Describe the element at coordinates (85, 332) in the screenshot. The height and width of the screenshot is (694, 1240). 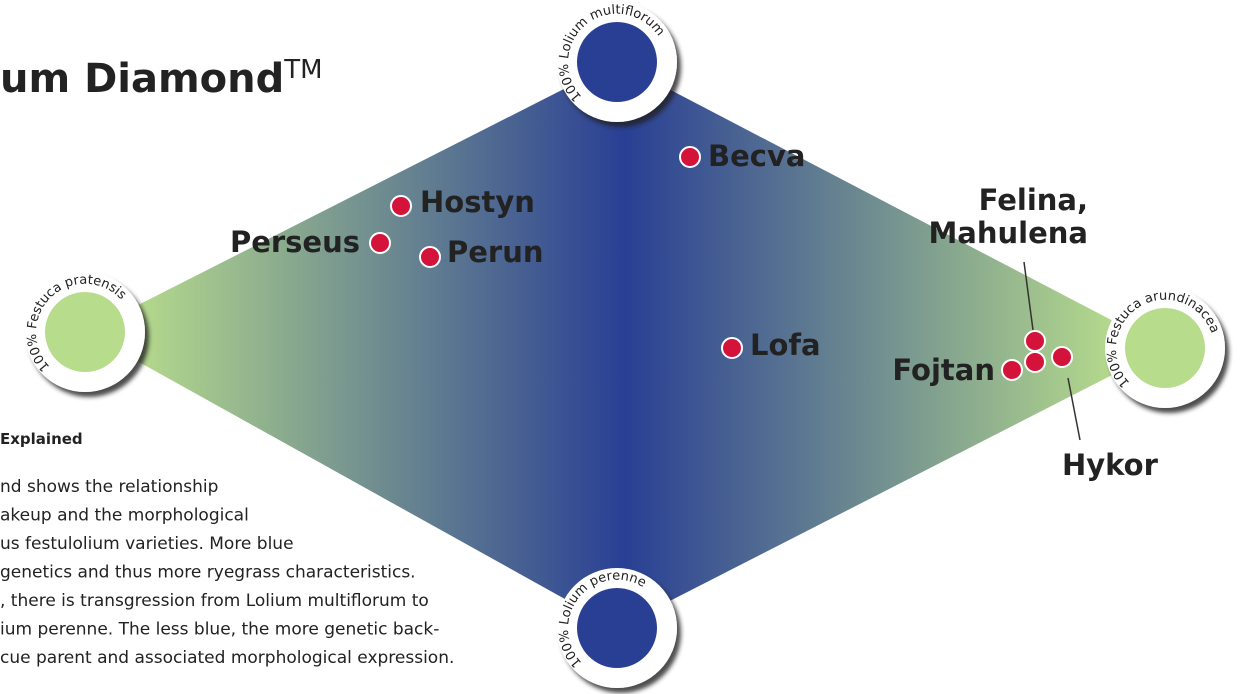
I see `pole-left` at that location.